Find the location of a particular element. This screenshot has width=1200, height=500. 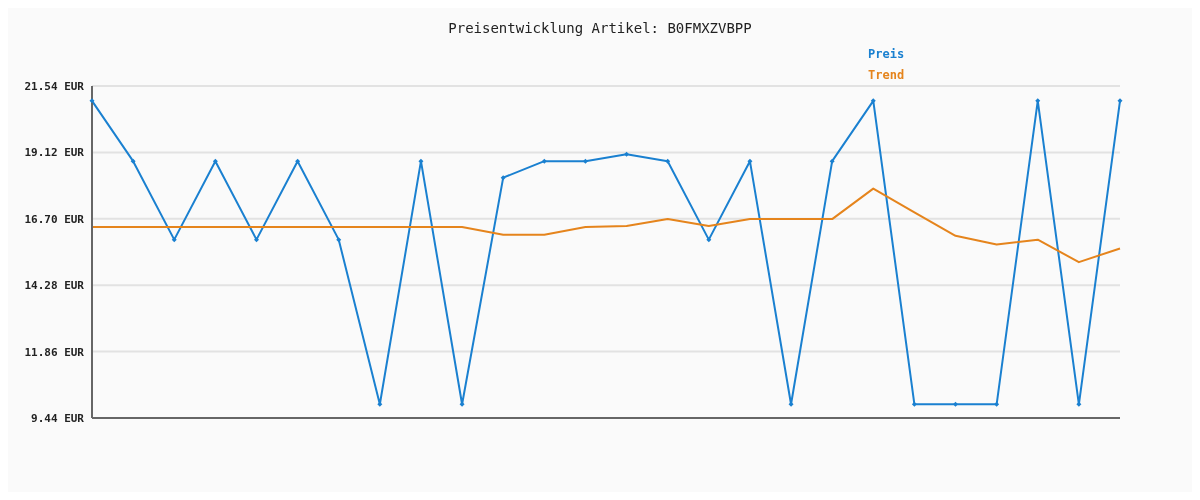

text: Preis is located at coordinates (887, 54).